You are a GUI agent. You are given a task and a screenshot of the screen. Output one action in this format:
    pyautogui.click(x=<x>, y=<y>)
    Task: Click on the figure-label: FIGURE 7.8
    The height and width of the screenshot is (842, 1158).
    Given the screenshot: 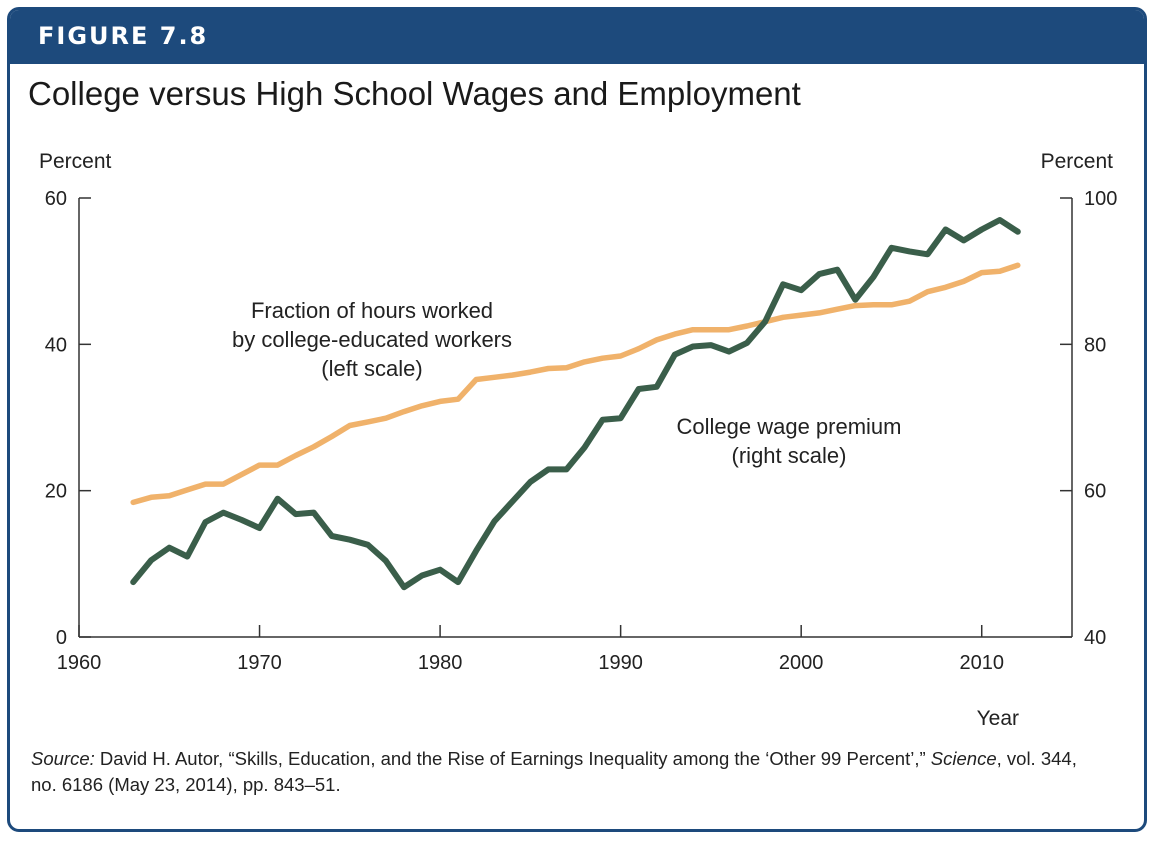 What is the action you would take?
    pyautogui.click(x=123, y=36)
    